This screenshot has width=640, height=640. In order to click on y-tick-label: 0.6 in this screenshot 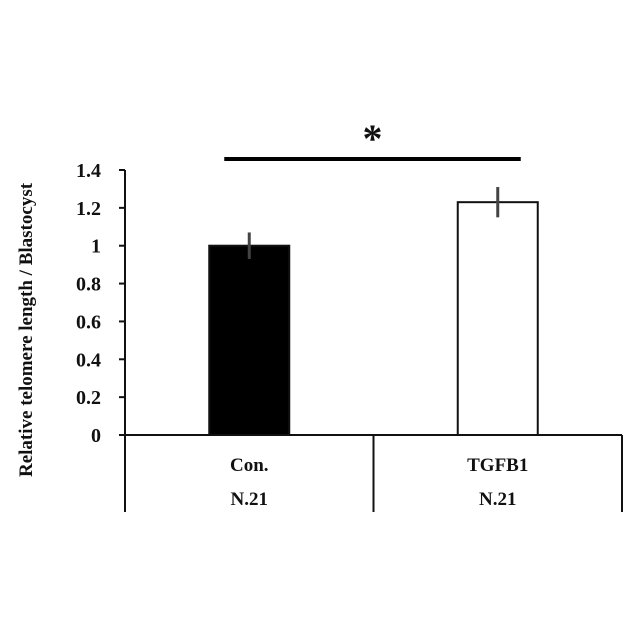, I will do `click(88, 322)`.